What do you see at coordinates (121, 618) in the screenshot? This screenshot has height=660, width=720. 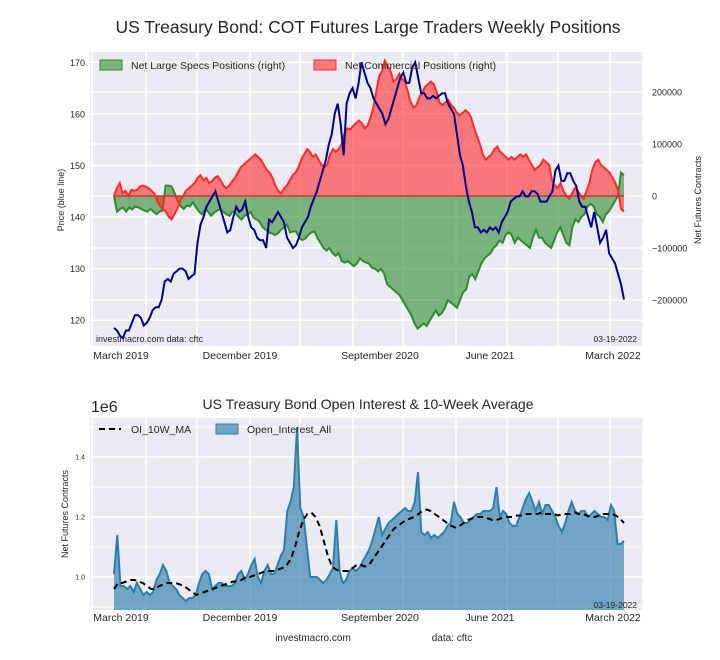 I see `bottom-x-tick-label: March 2019` at bounding box center [121, 618].